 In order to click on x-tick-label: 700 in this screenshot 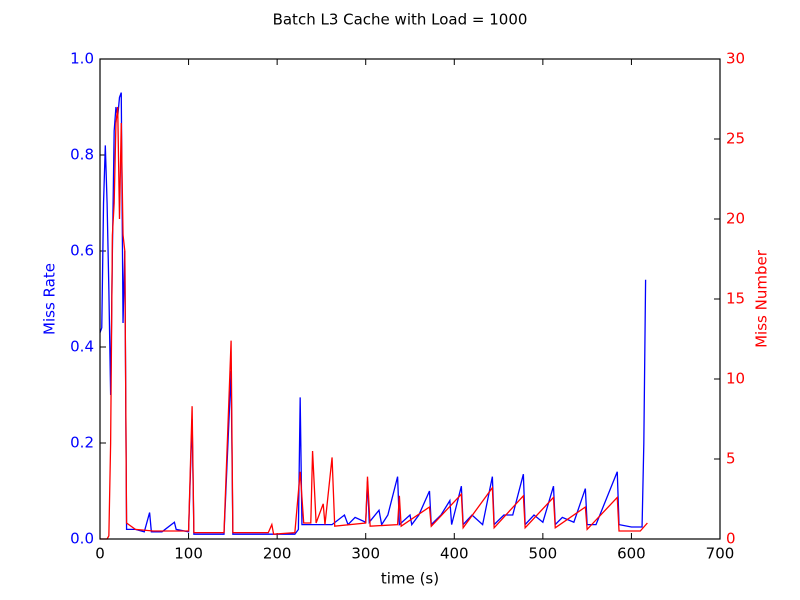, I will do `click(720, 554)`.